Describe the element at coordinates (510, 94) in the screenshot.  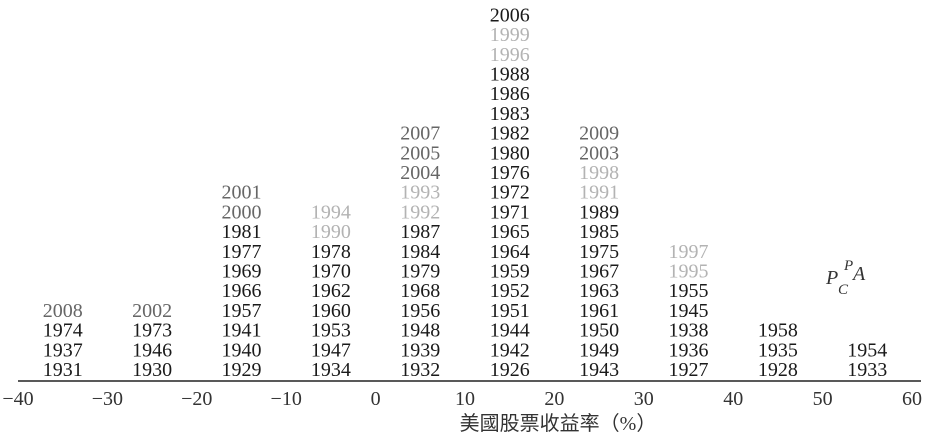
I see `year-label: 1986` at that location.